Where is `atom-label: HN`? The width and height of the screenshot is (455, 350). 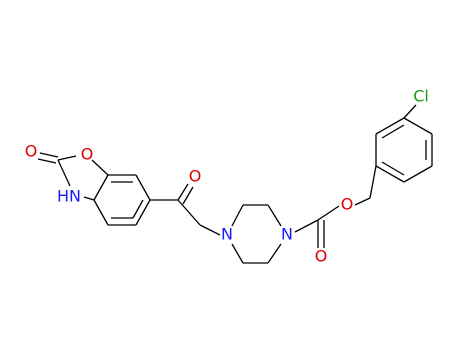
atom-label: HN is located at coordinates (69, 196).